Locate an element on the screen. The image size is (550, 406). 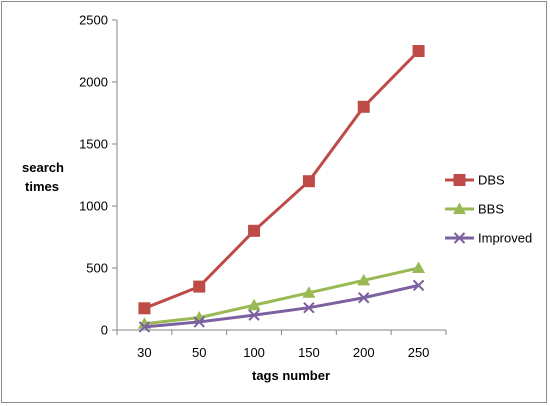
legend-item-bbs: BBS is located at coordinates (474, 209).